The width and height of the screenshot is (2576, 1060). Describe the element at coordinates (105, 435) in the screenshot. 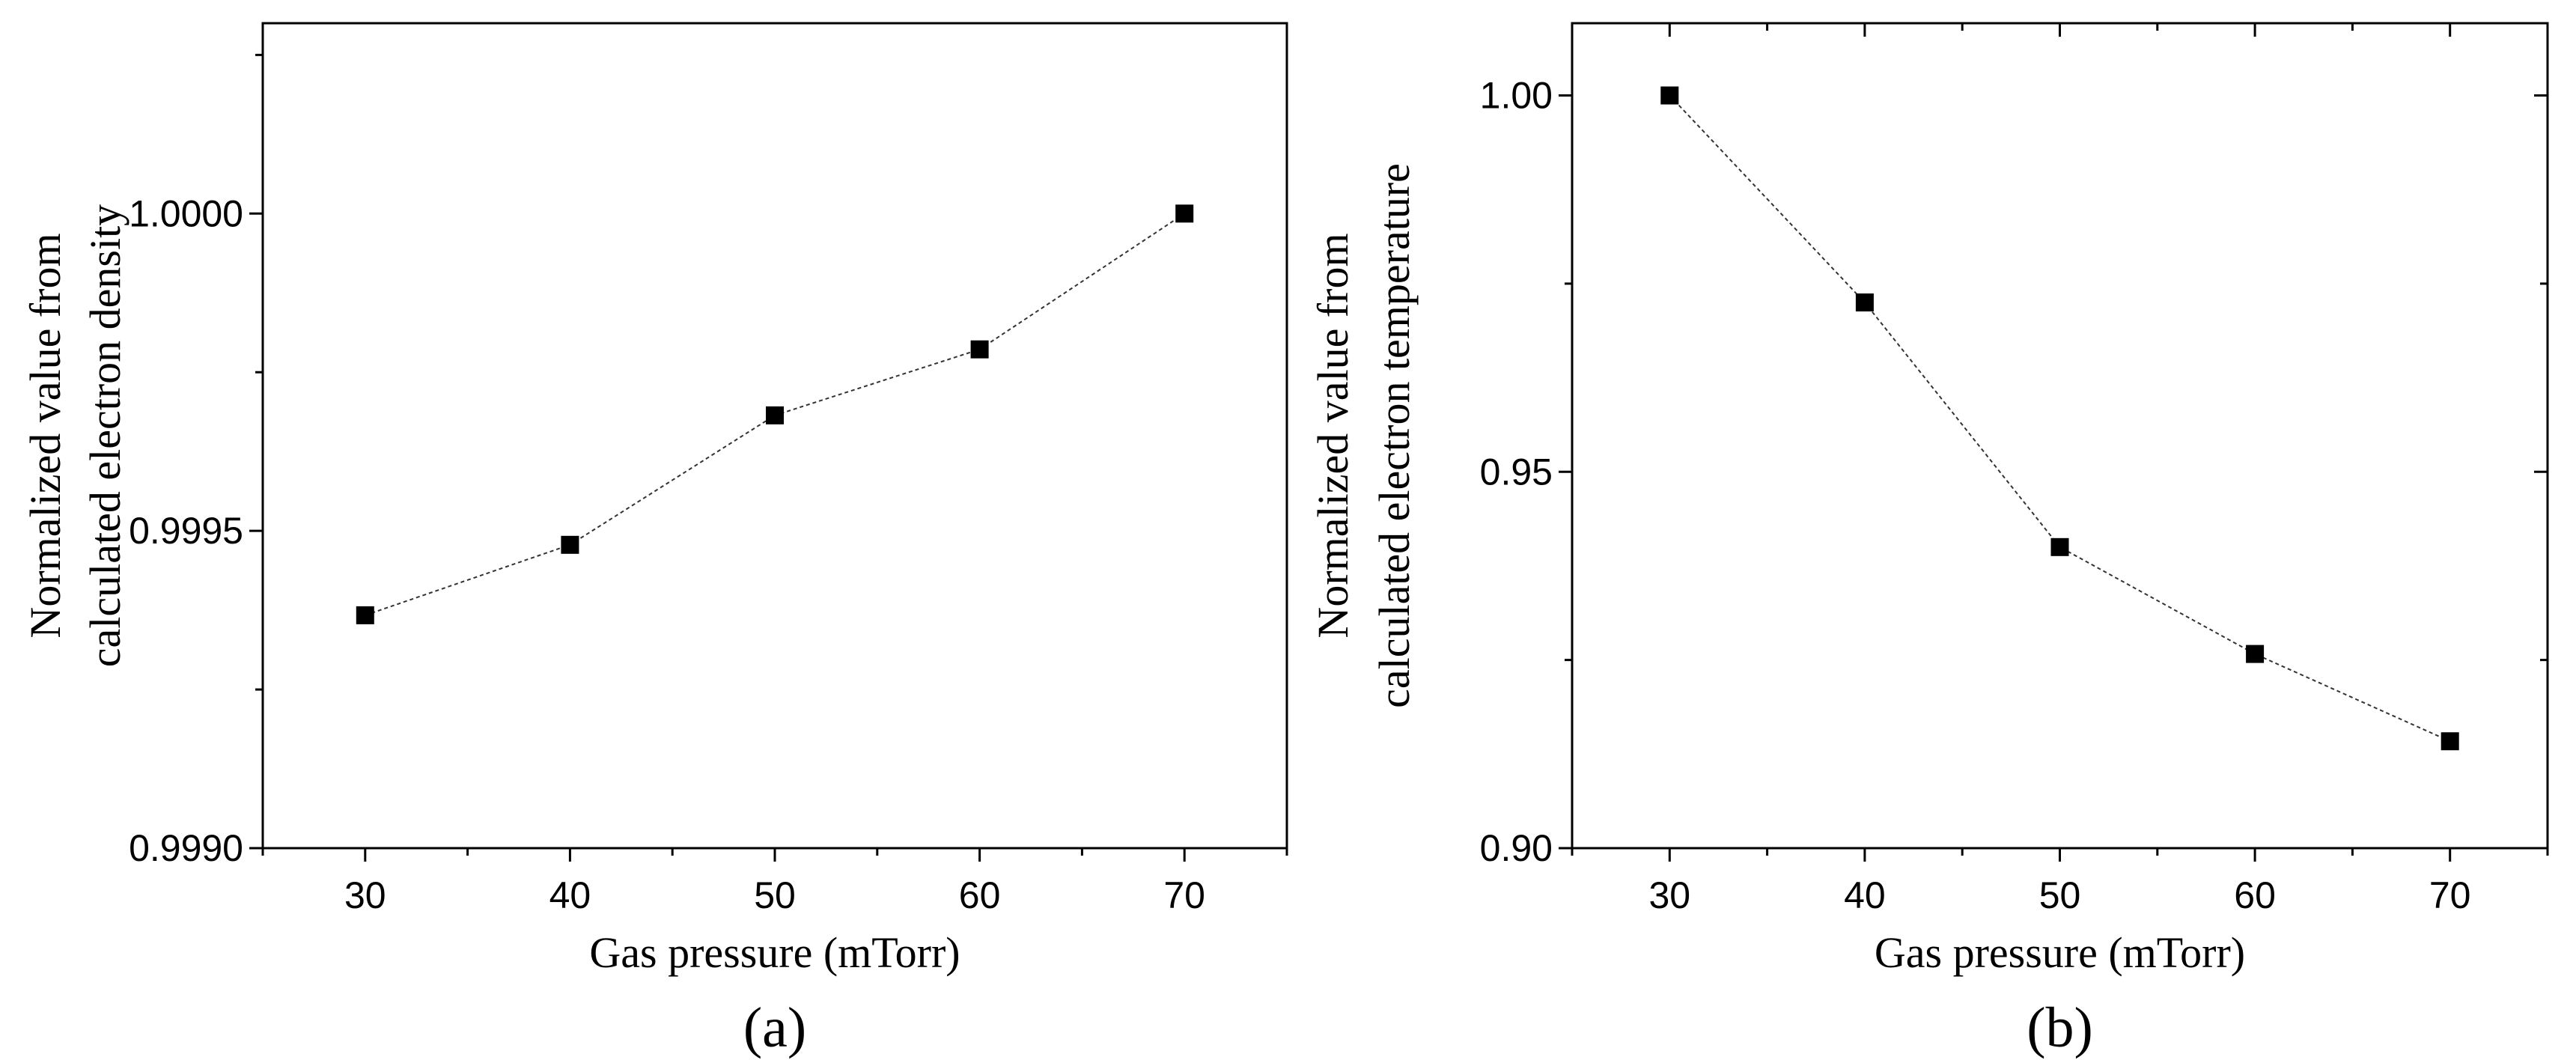

I see `y-axis-title-line-2: calculated electron density` at that location.